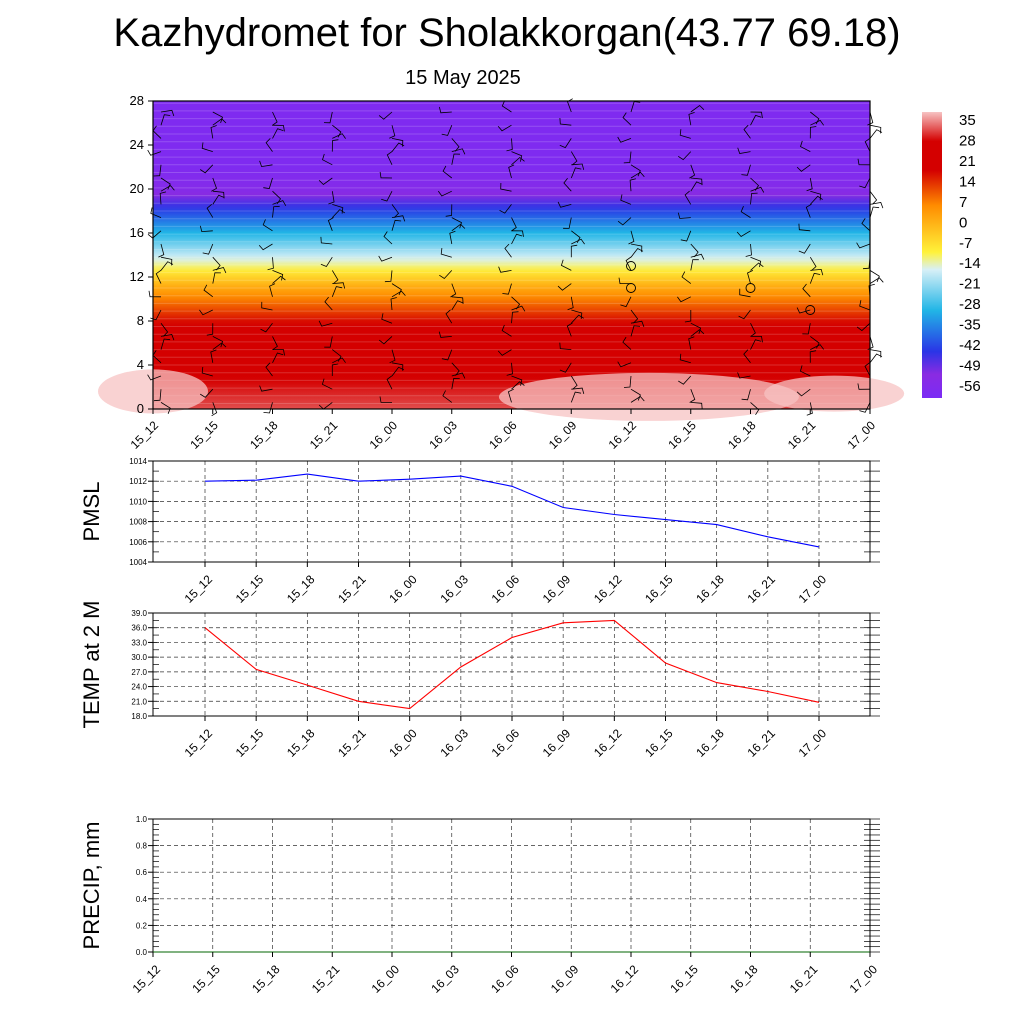 Image resolution: width=1024 pixels, height=1024 pixels. What do you see at coordinates (813, 589) in the screenshot?
I see `x-tick-label: 17_00` at bounding box center [813, 589].